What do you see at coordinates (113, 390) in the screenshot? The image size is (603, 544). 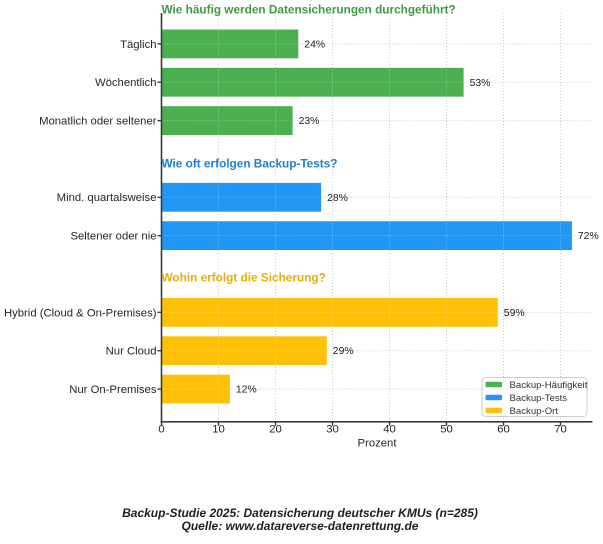 I see `svg-text: Nur On-Premises` at bounding box center [113, 390].